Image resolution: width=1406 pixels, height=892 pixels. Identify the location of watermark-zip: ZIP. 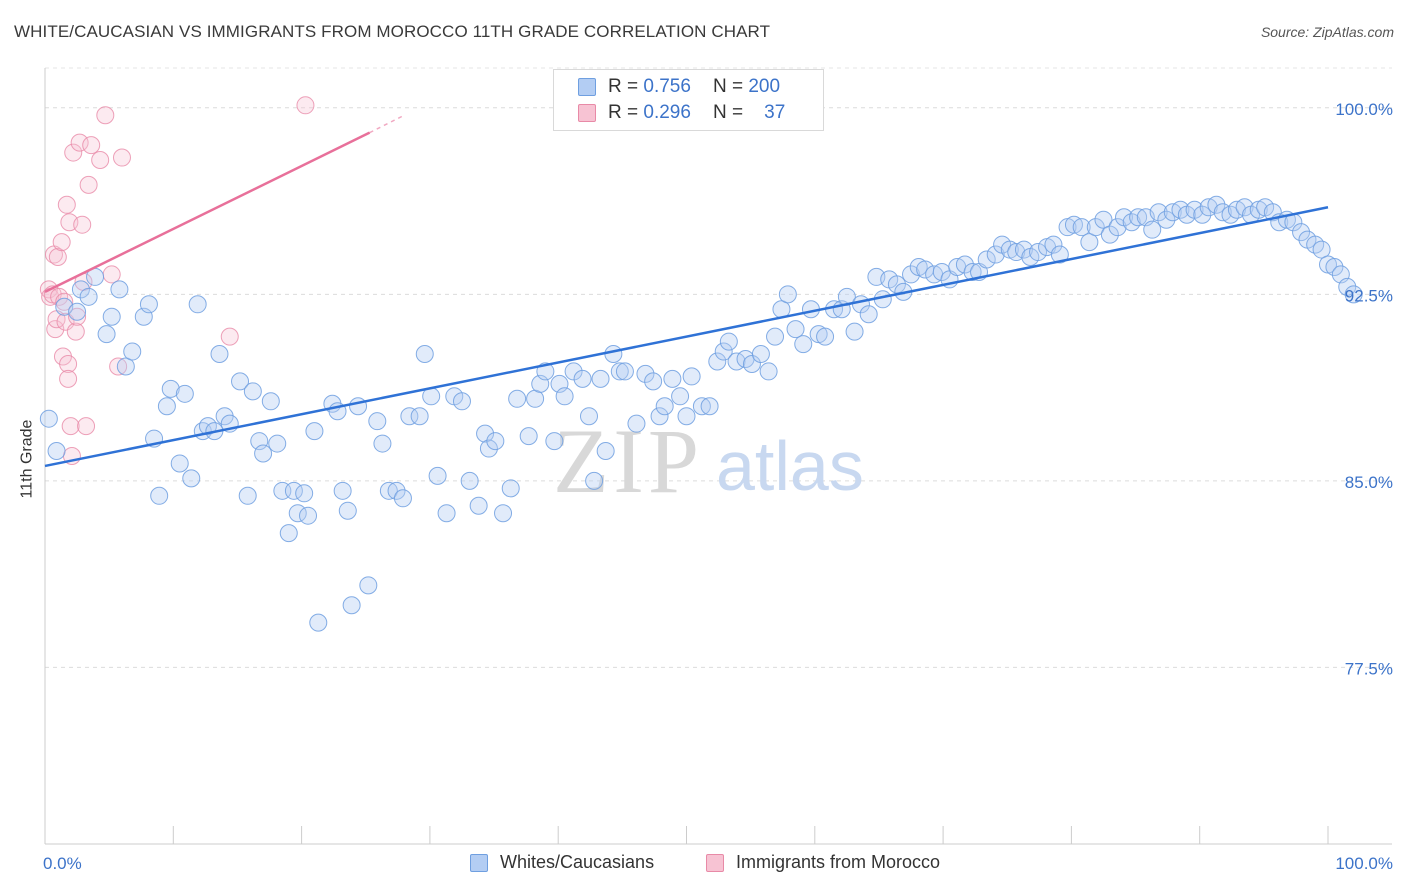
(628, 461).